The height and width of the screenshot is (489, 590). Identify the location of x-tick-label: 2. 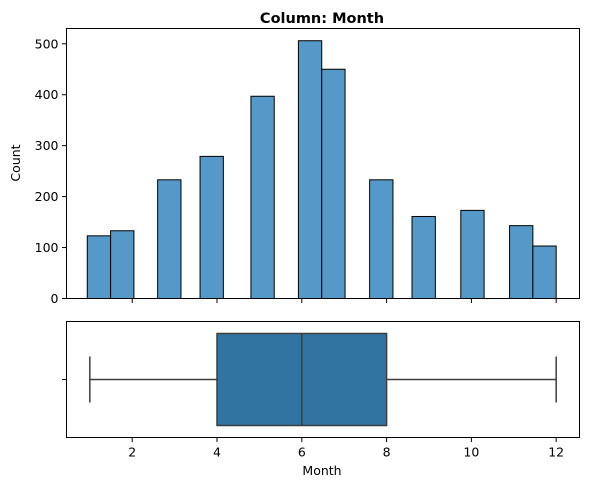
(132, 452).